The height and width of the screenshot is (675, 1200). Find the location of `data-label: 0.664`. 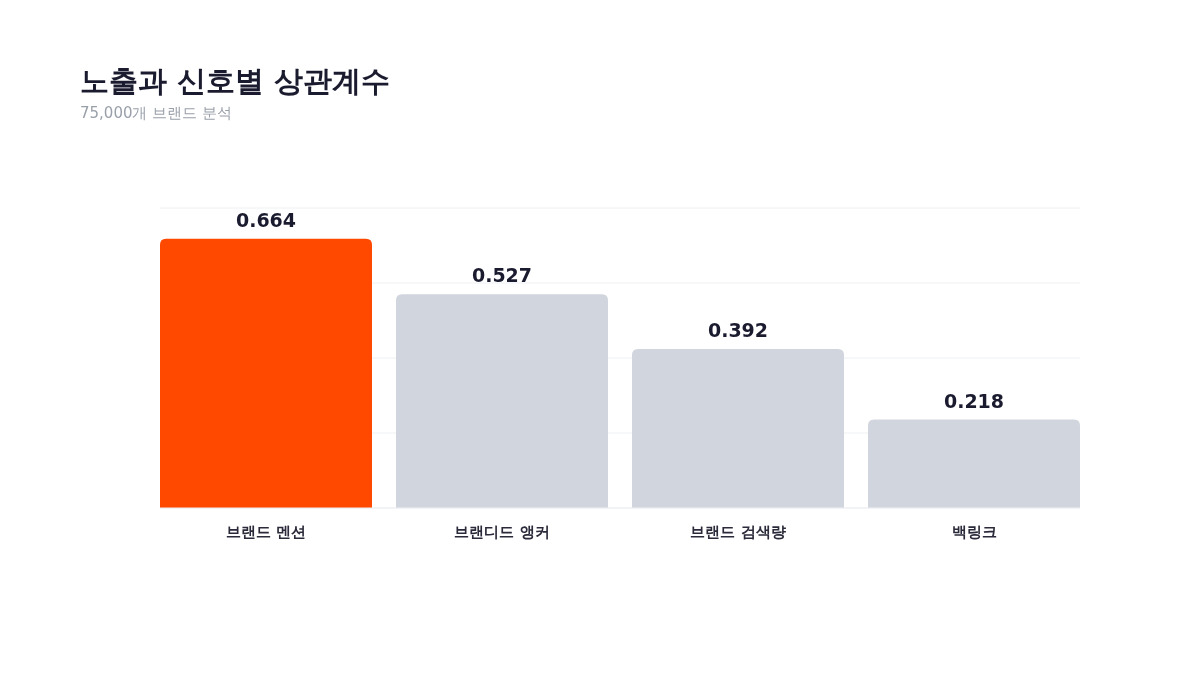

data-label: 0.664 is located at coordinates (266, 219).